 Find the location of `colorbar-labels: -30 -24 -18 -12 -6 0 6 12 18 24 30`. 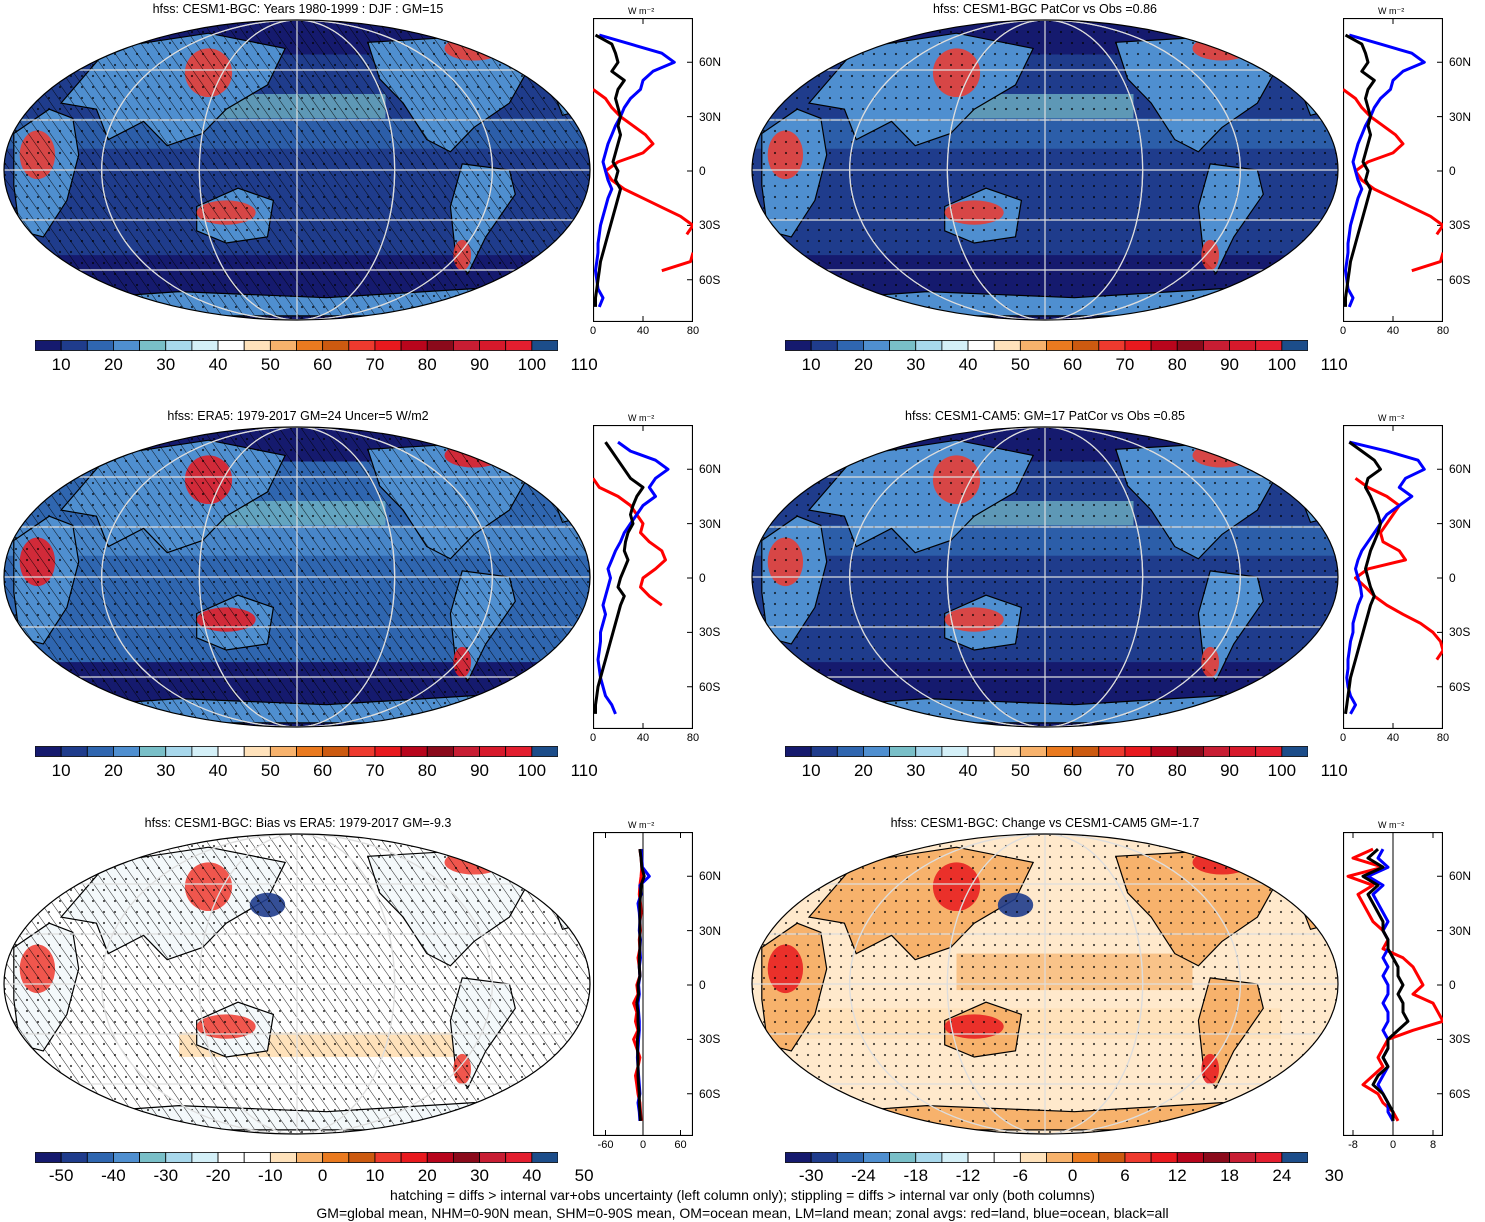

colorbar-labels: -30 -24 -18 -12 -6 0 6 12 18 24 30 is located at coordinates (1064, 1177).